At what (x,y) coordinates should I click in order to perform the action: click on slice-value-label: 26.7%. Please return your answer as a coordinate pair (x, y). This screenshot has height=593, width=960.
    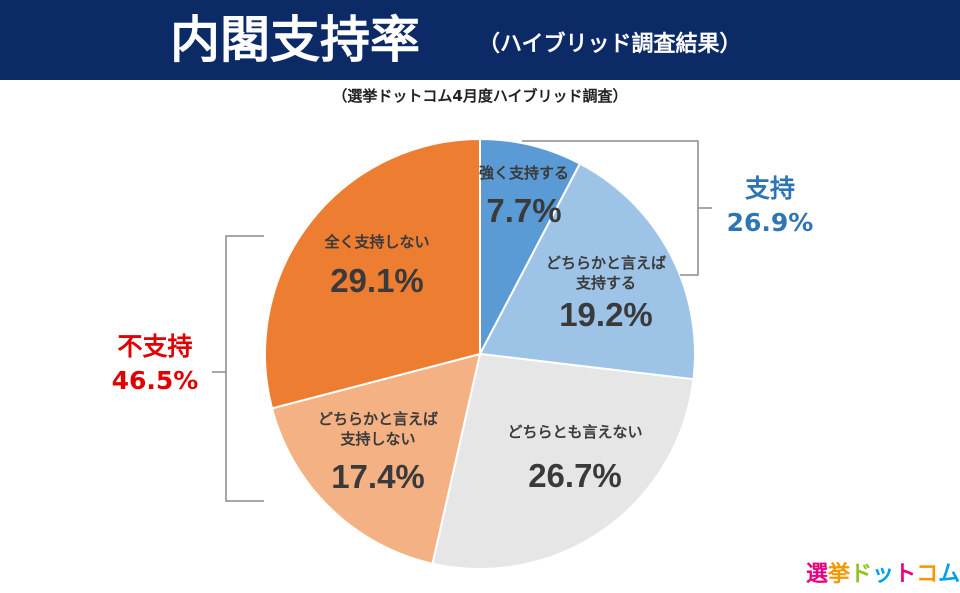
    Looking at the image, I should click on (575, 475).